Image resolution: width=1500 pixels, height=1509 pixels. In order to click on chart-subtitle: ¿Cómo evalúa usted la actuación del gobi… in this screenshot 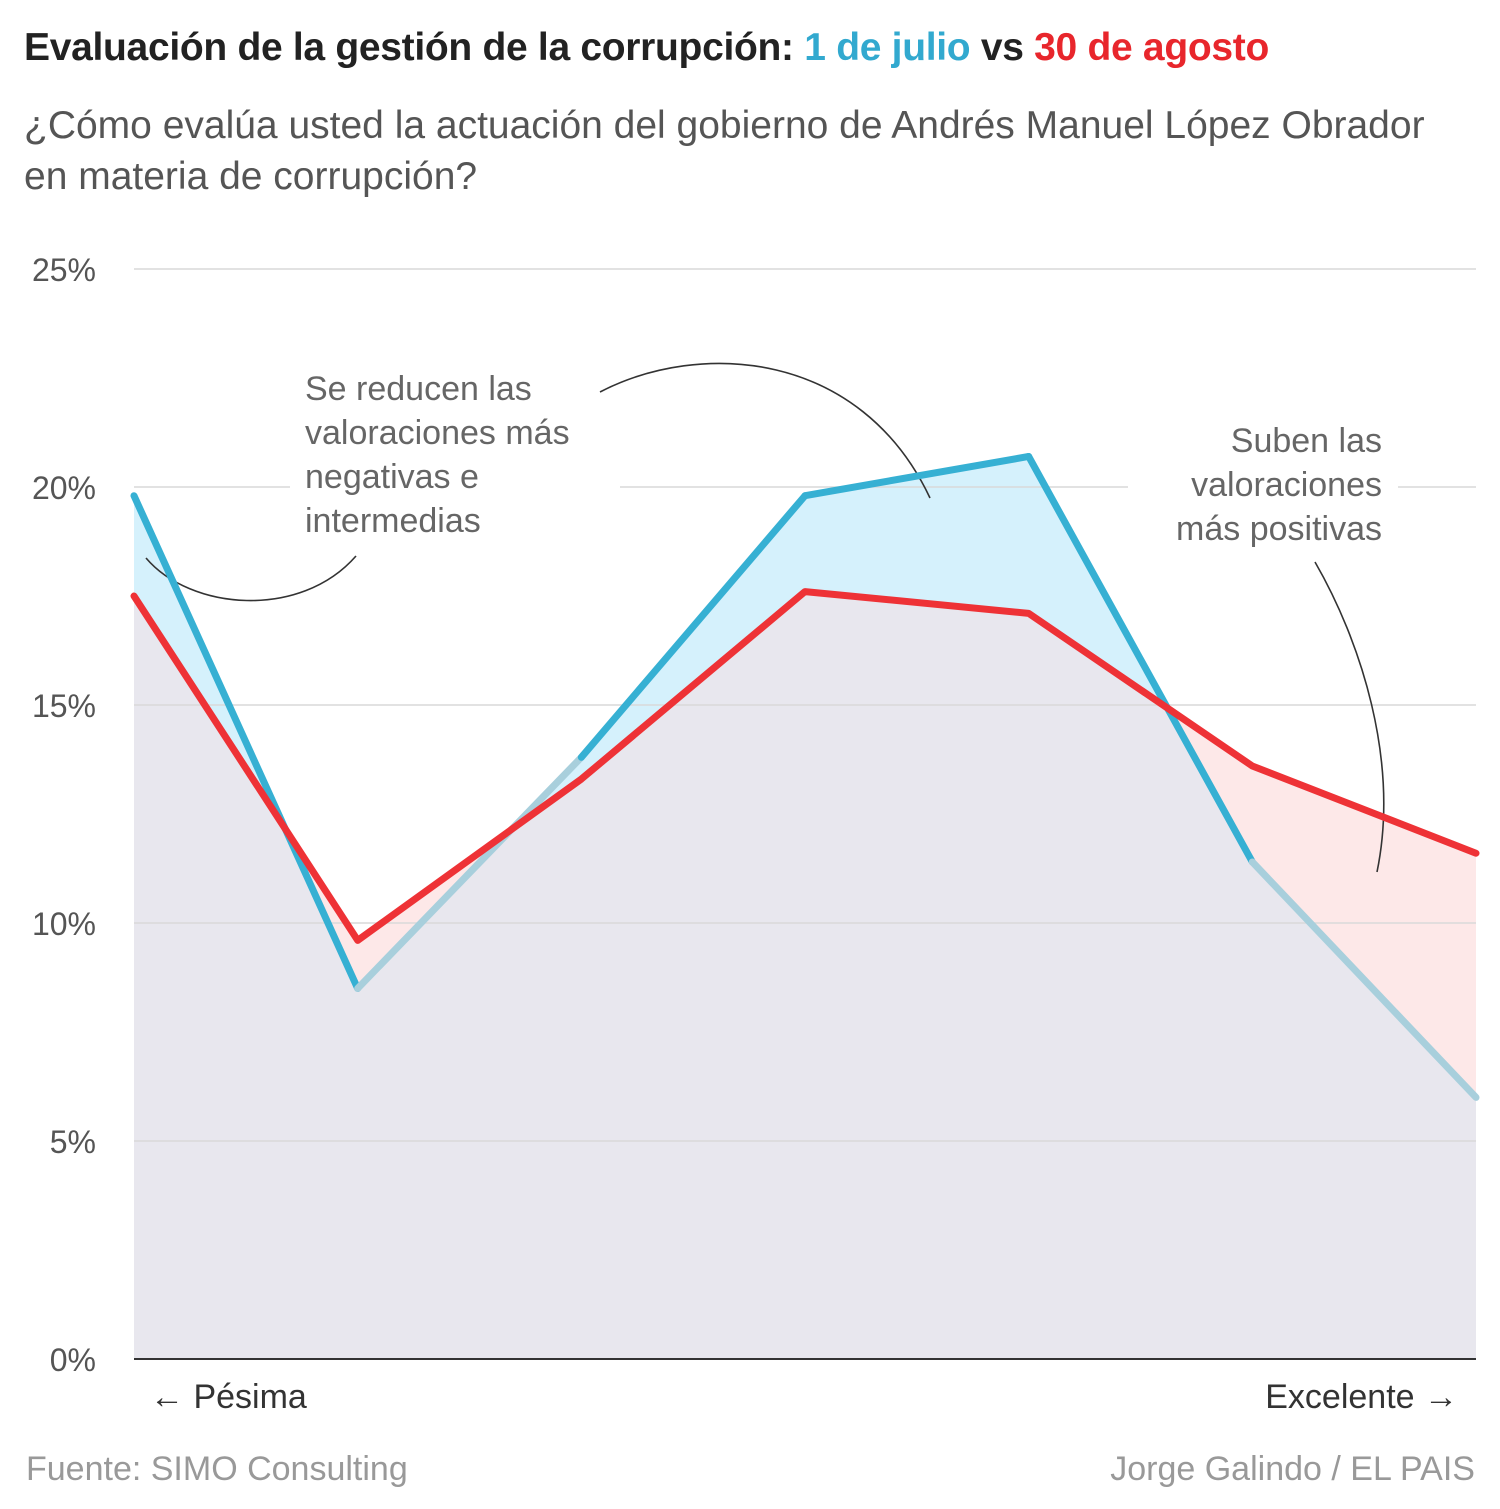, I will do `click(724, 151)`.